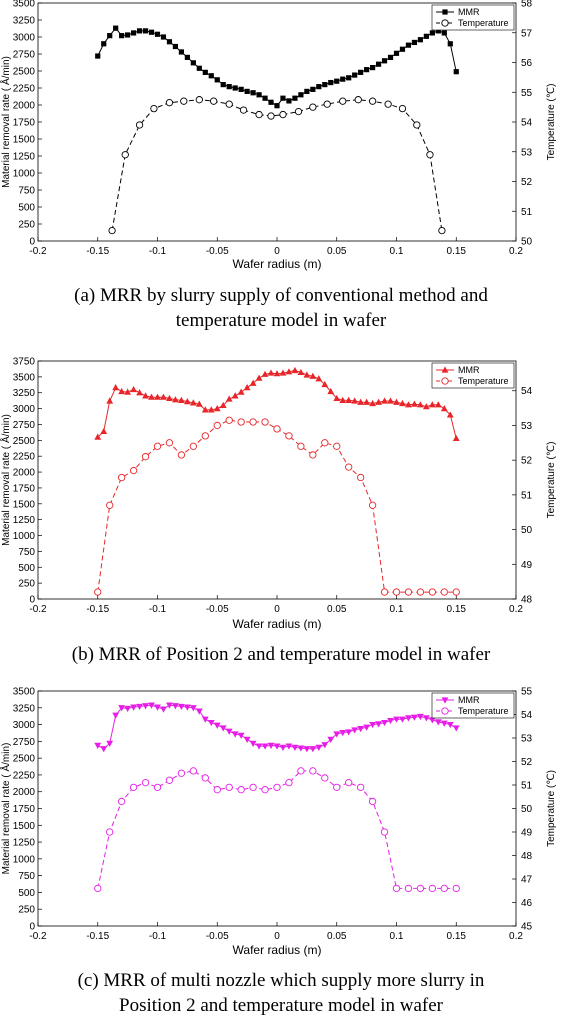 The image size is (562, 1020). Describe the element at coordinates (24, 692) in the screenshot. I see `y-left-tick-label: 3500` at that location.